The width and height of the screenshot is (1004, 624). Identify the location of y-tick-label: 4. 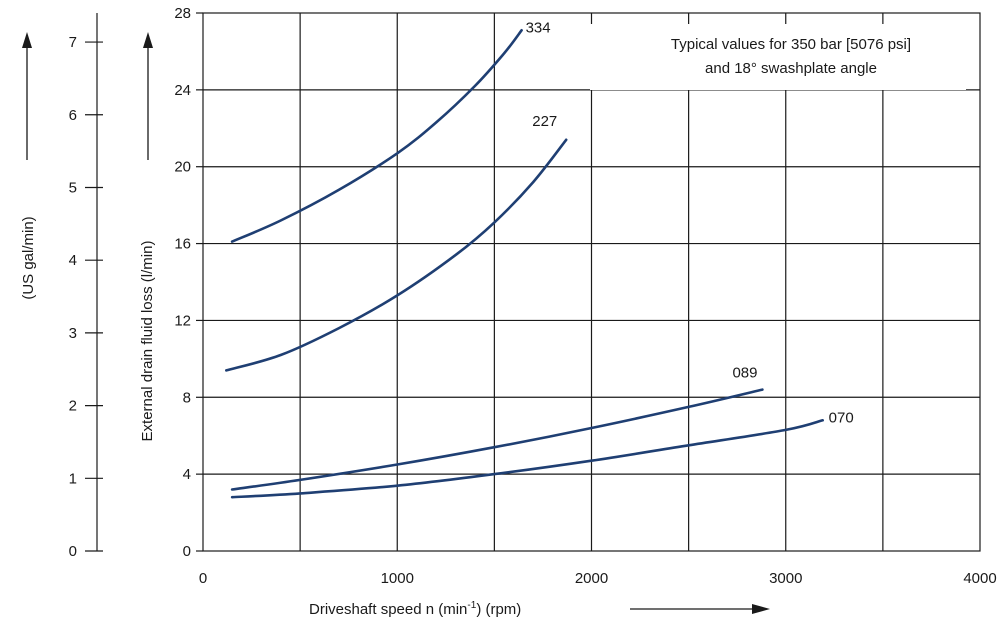
(187, 474).